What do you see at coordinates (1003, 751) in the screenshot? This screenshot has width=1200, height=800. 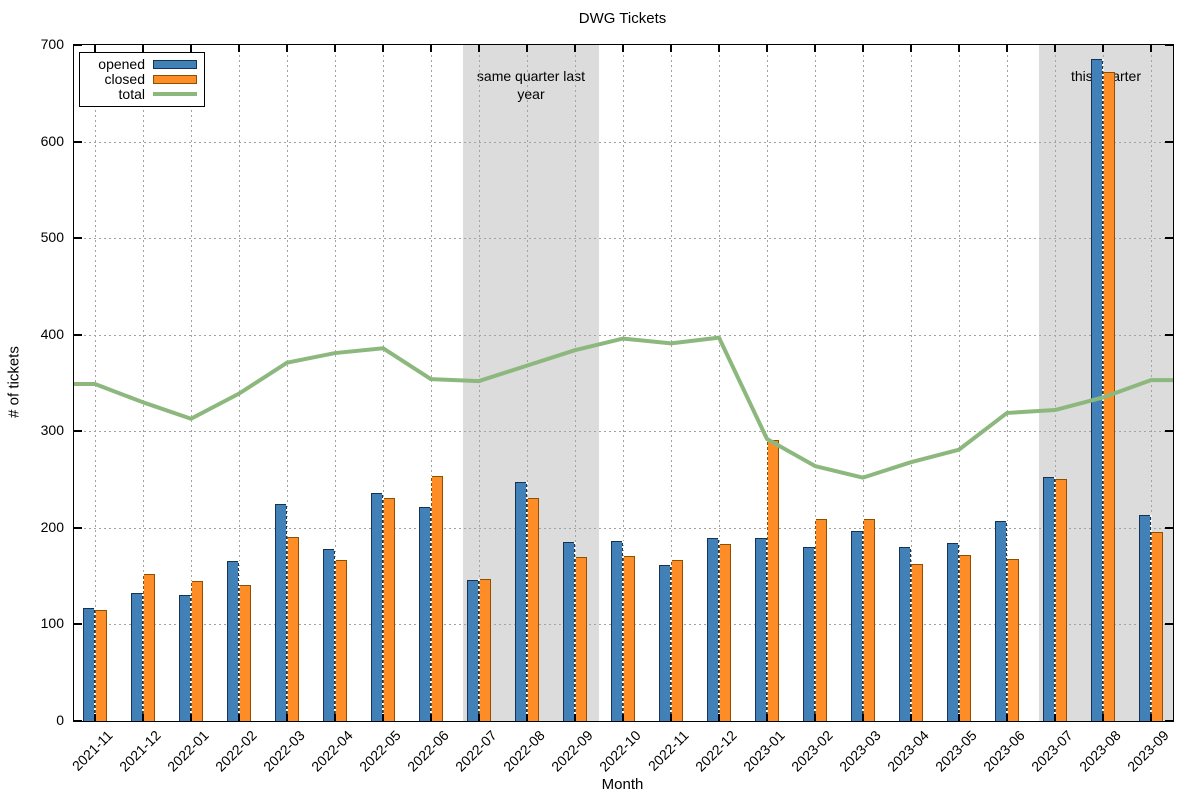 I see `x-tick-label: 2023-06` at bounding box center [1003, 751].